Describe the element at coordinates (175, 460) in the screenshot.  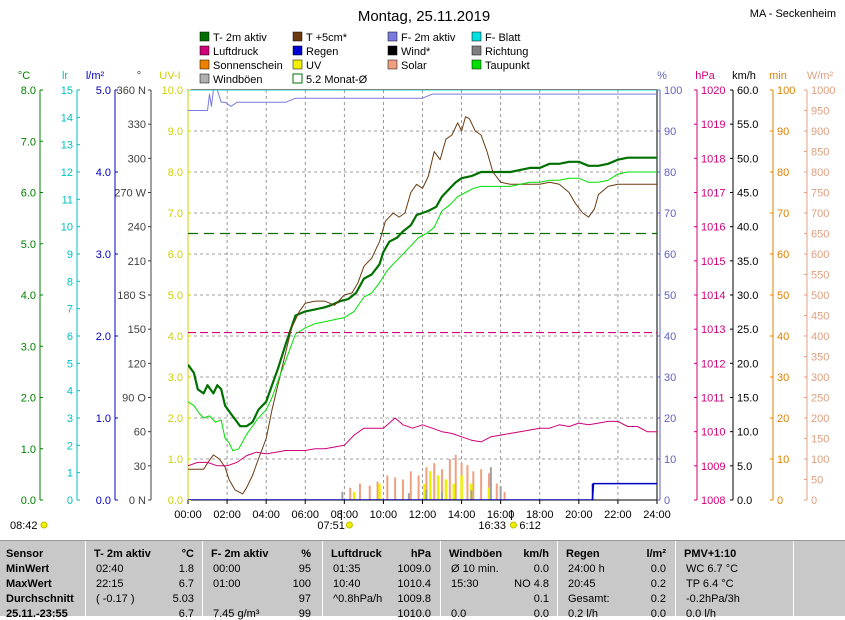
I see `uv-tick-label: 1.0` at that location.